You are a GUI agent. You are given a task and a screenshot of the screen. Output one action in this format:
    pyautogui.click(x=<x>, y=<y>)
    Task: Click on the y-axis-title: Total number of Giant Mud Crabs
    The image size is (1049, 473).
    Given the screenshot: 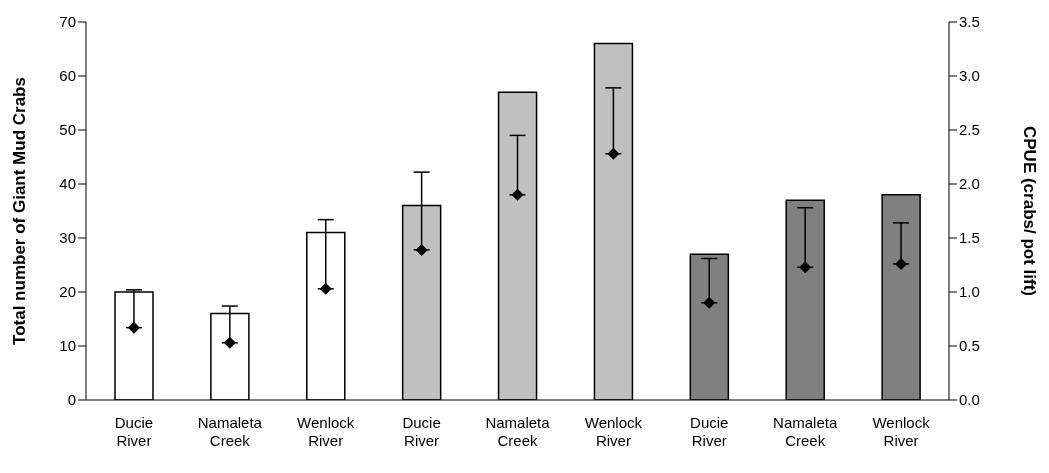 What is the action you would take?
    pyautogui.click(x=20, y=211)
    